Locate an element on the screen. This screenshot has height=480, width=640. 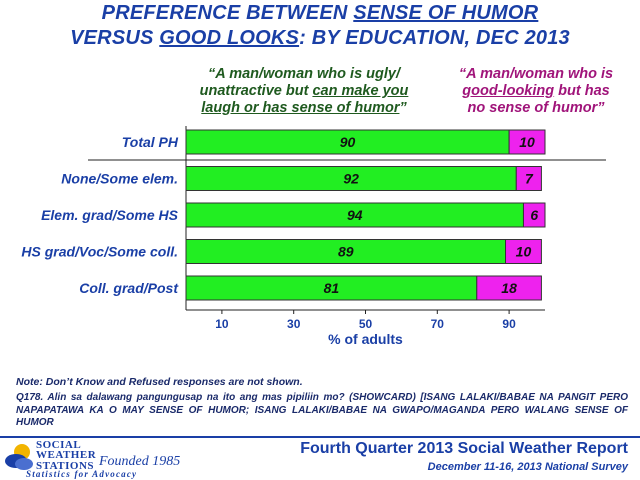
header-text: unattractive but is located at coordinates (256, 91).